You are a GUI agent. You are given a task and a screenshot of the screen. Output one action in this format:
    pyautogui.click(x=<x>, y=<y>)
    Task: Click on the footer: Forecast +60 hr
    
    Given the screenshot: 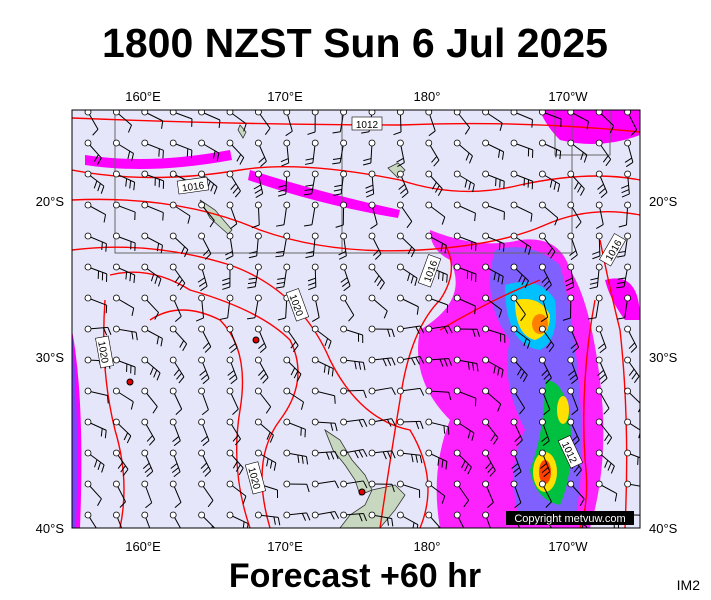 What is the action you would take?
    pyautogui.click(x=355, y=576)
    